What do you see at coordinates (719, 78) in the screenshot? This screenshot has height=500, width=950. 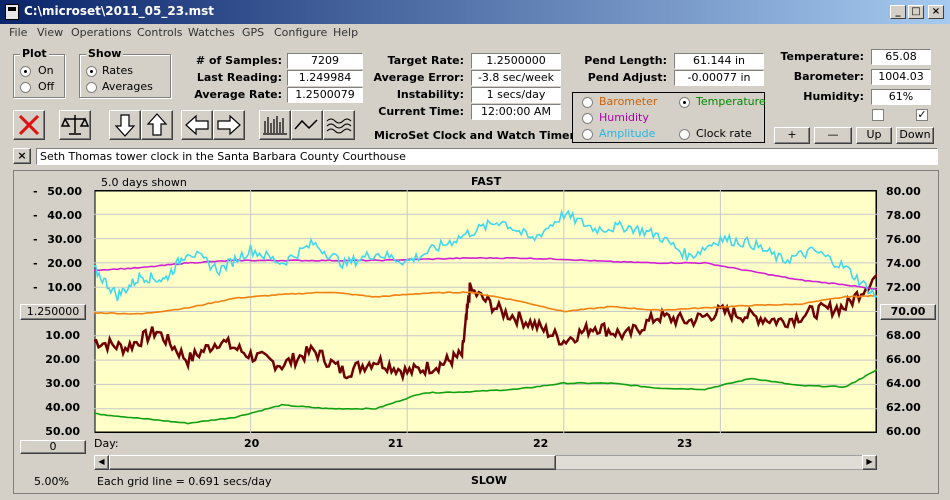 I see `pend-adjust-field: -0.00077 in` at bounding box center [719, 78].